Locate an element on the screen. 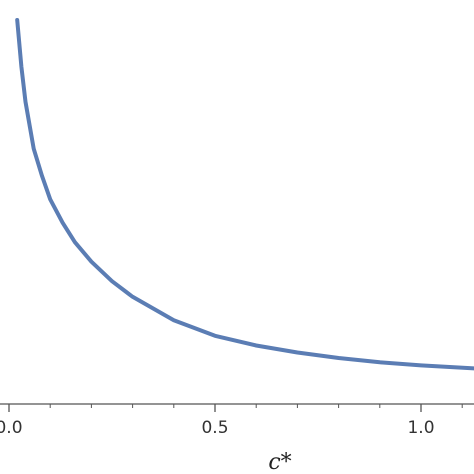 Image resolution: width=474 pixels, height=474 pixels. x-axis-ticks: 0.00.51.01.52.0 is located at coordinates (217, 421).